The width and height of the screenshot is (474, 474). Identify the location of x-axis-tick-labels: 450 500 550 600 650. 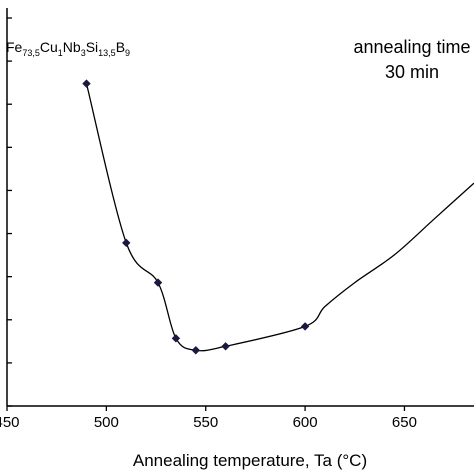
(208, 422).